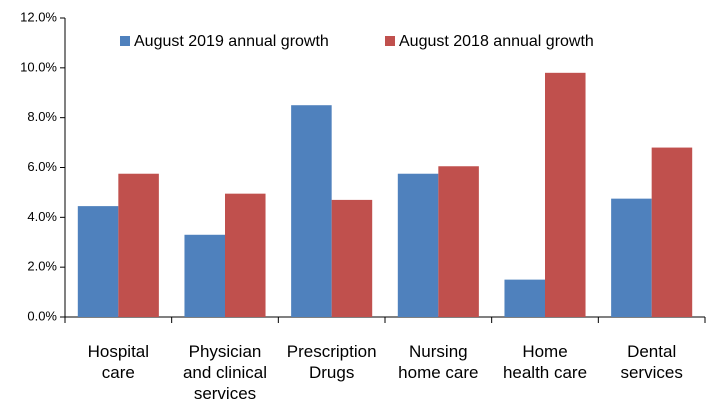 The width and height of the screenshot is (707, 417). Describe the element at coordinates (38, 66) in the screenshot. I see `y-tick-label: 10.0%` at that location.